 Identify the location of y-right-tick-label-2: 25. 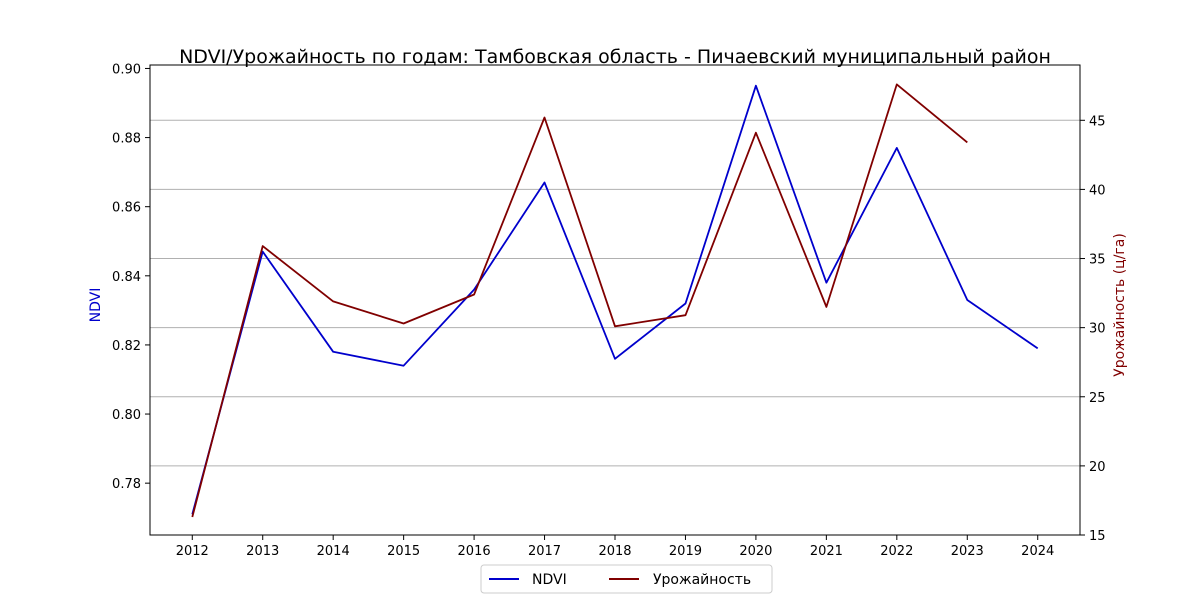
(1097, 398).